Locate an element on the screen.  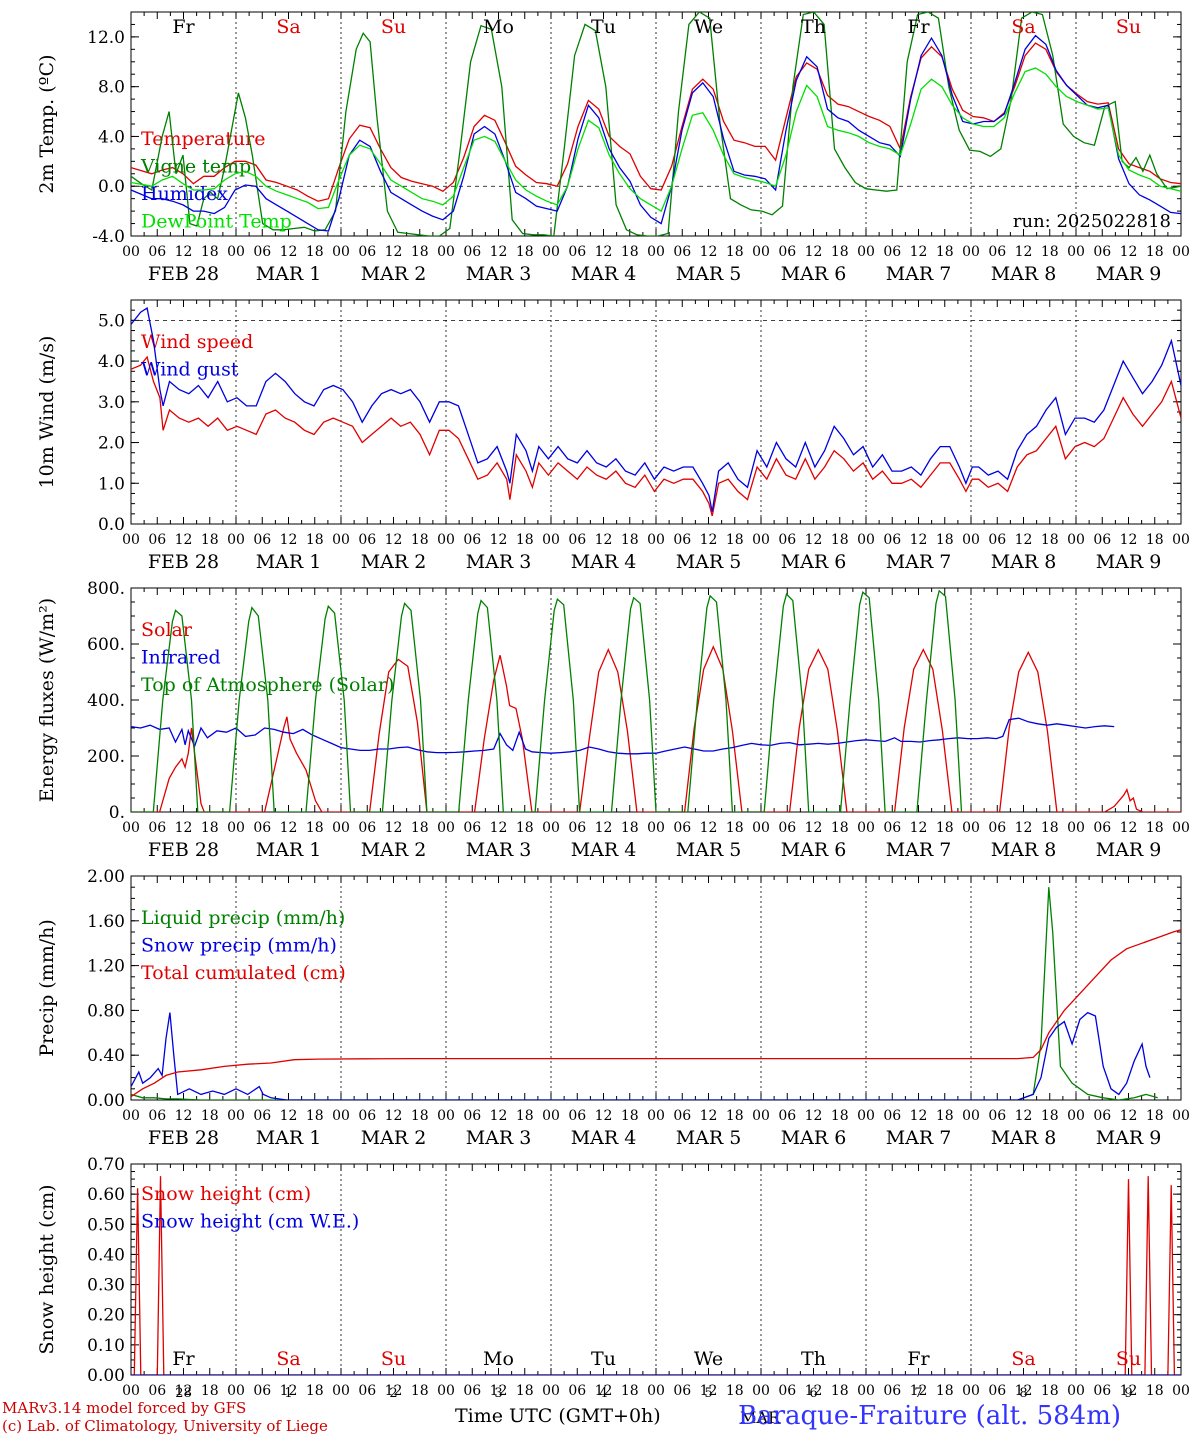
x-date-label: FEB 28 is located at coordinates (183, 1138).